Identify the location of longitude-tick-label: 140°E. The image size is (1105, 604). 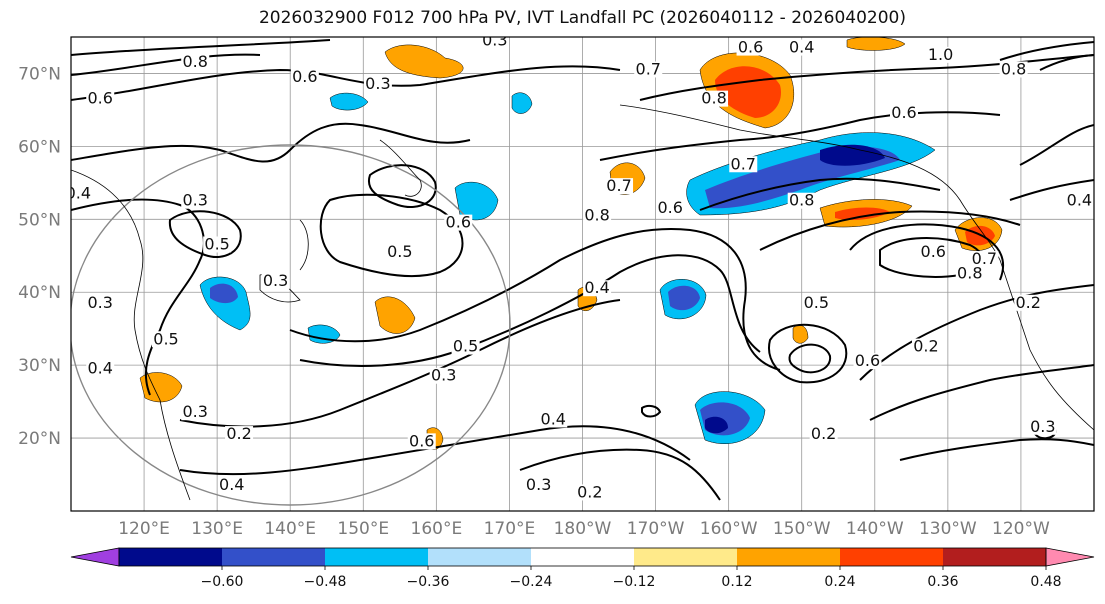
(290, 529).